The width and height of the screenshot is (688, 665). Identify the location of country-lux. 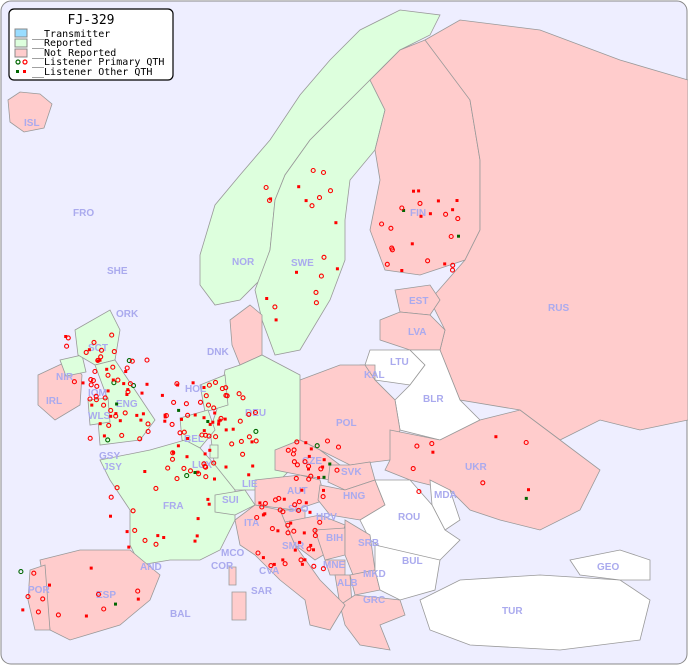
(214, 451).